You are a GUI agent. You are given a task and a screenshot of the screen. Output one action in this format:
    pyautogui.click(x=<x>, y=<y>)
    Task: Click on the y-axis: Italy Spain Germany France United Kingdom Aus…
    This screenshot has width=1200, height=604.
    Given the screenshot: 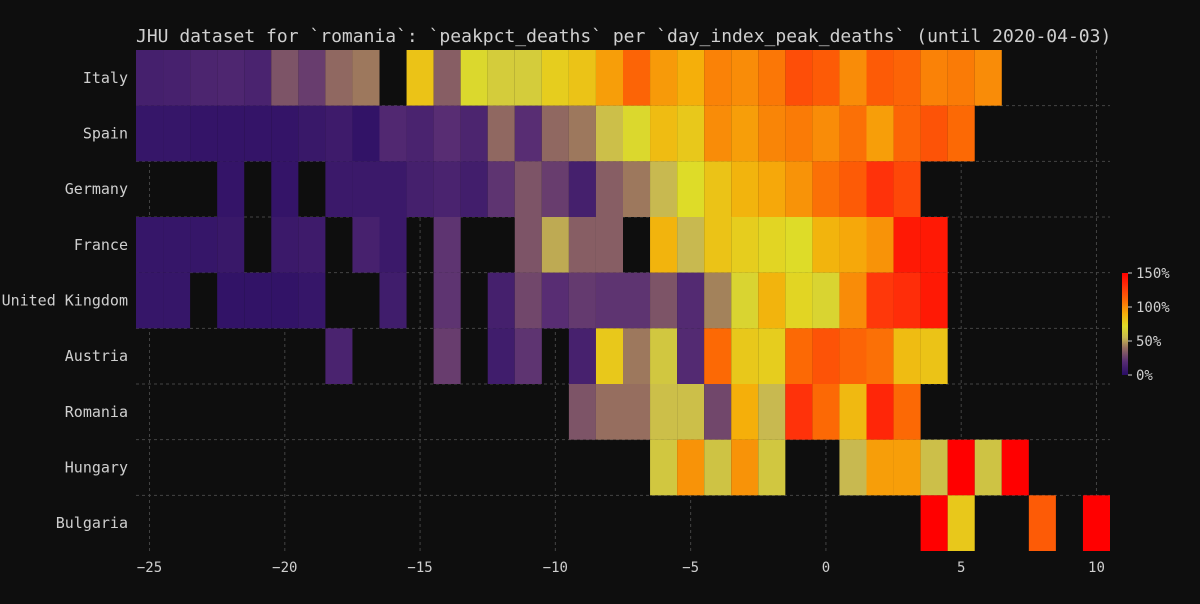 What is the action you would take?
    pyautogui.click(x=65, y=300)
    